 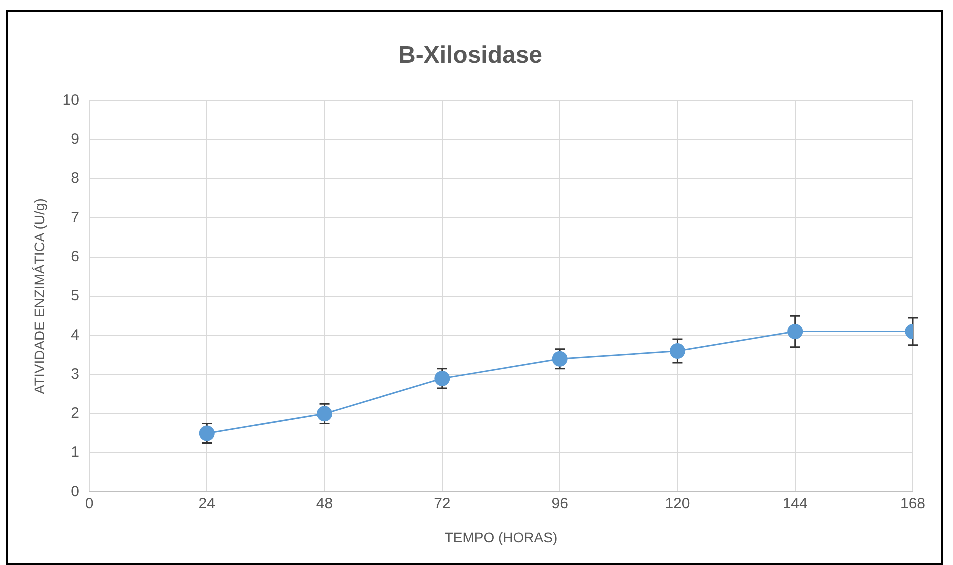 I want to click on y-axis-title: ATIVIDADE ENZIMÁTICA (U/g), so click(x=39, y=296).